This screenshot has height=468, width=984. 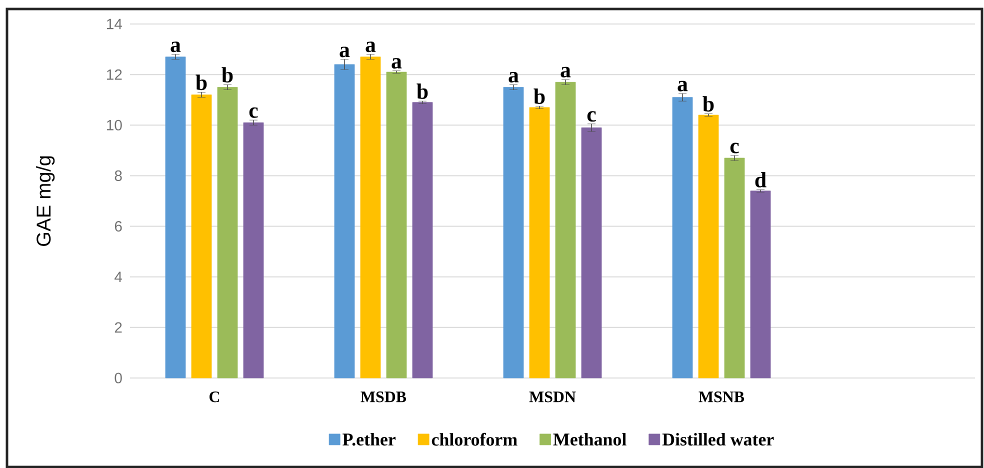 I want to click on y-axis-title: GAE mg/g, so click(x=45, y=201).